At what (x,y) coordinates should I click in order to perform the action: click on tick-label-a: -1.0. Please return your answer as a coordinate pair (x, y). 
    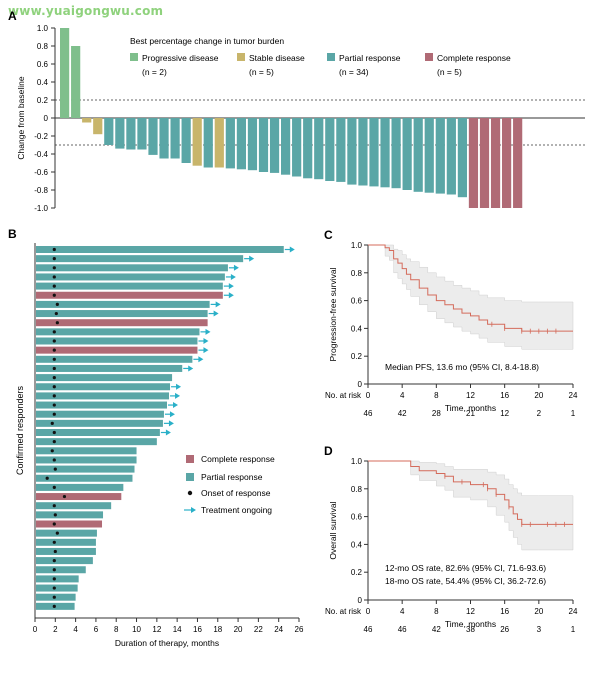
    Looking at the image, I should click on (41, 208).